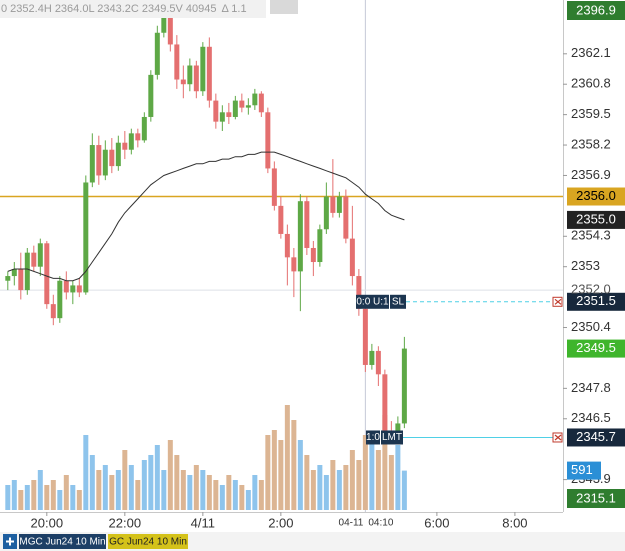 The image size is (625, 551). I want to click on y-tick-label: 2358.2, so click(591, 143).